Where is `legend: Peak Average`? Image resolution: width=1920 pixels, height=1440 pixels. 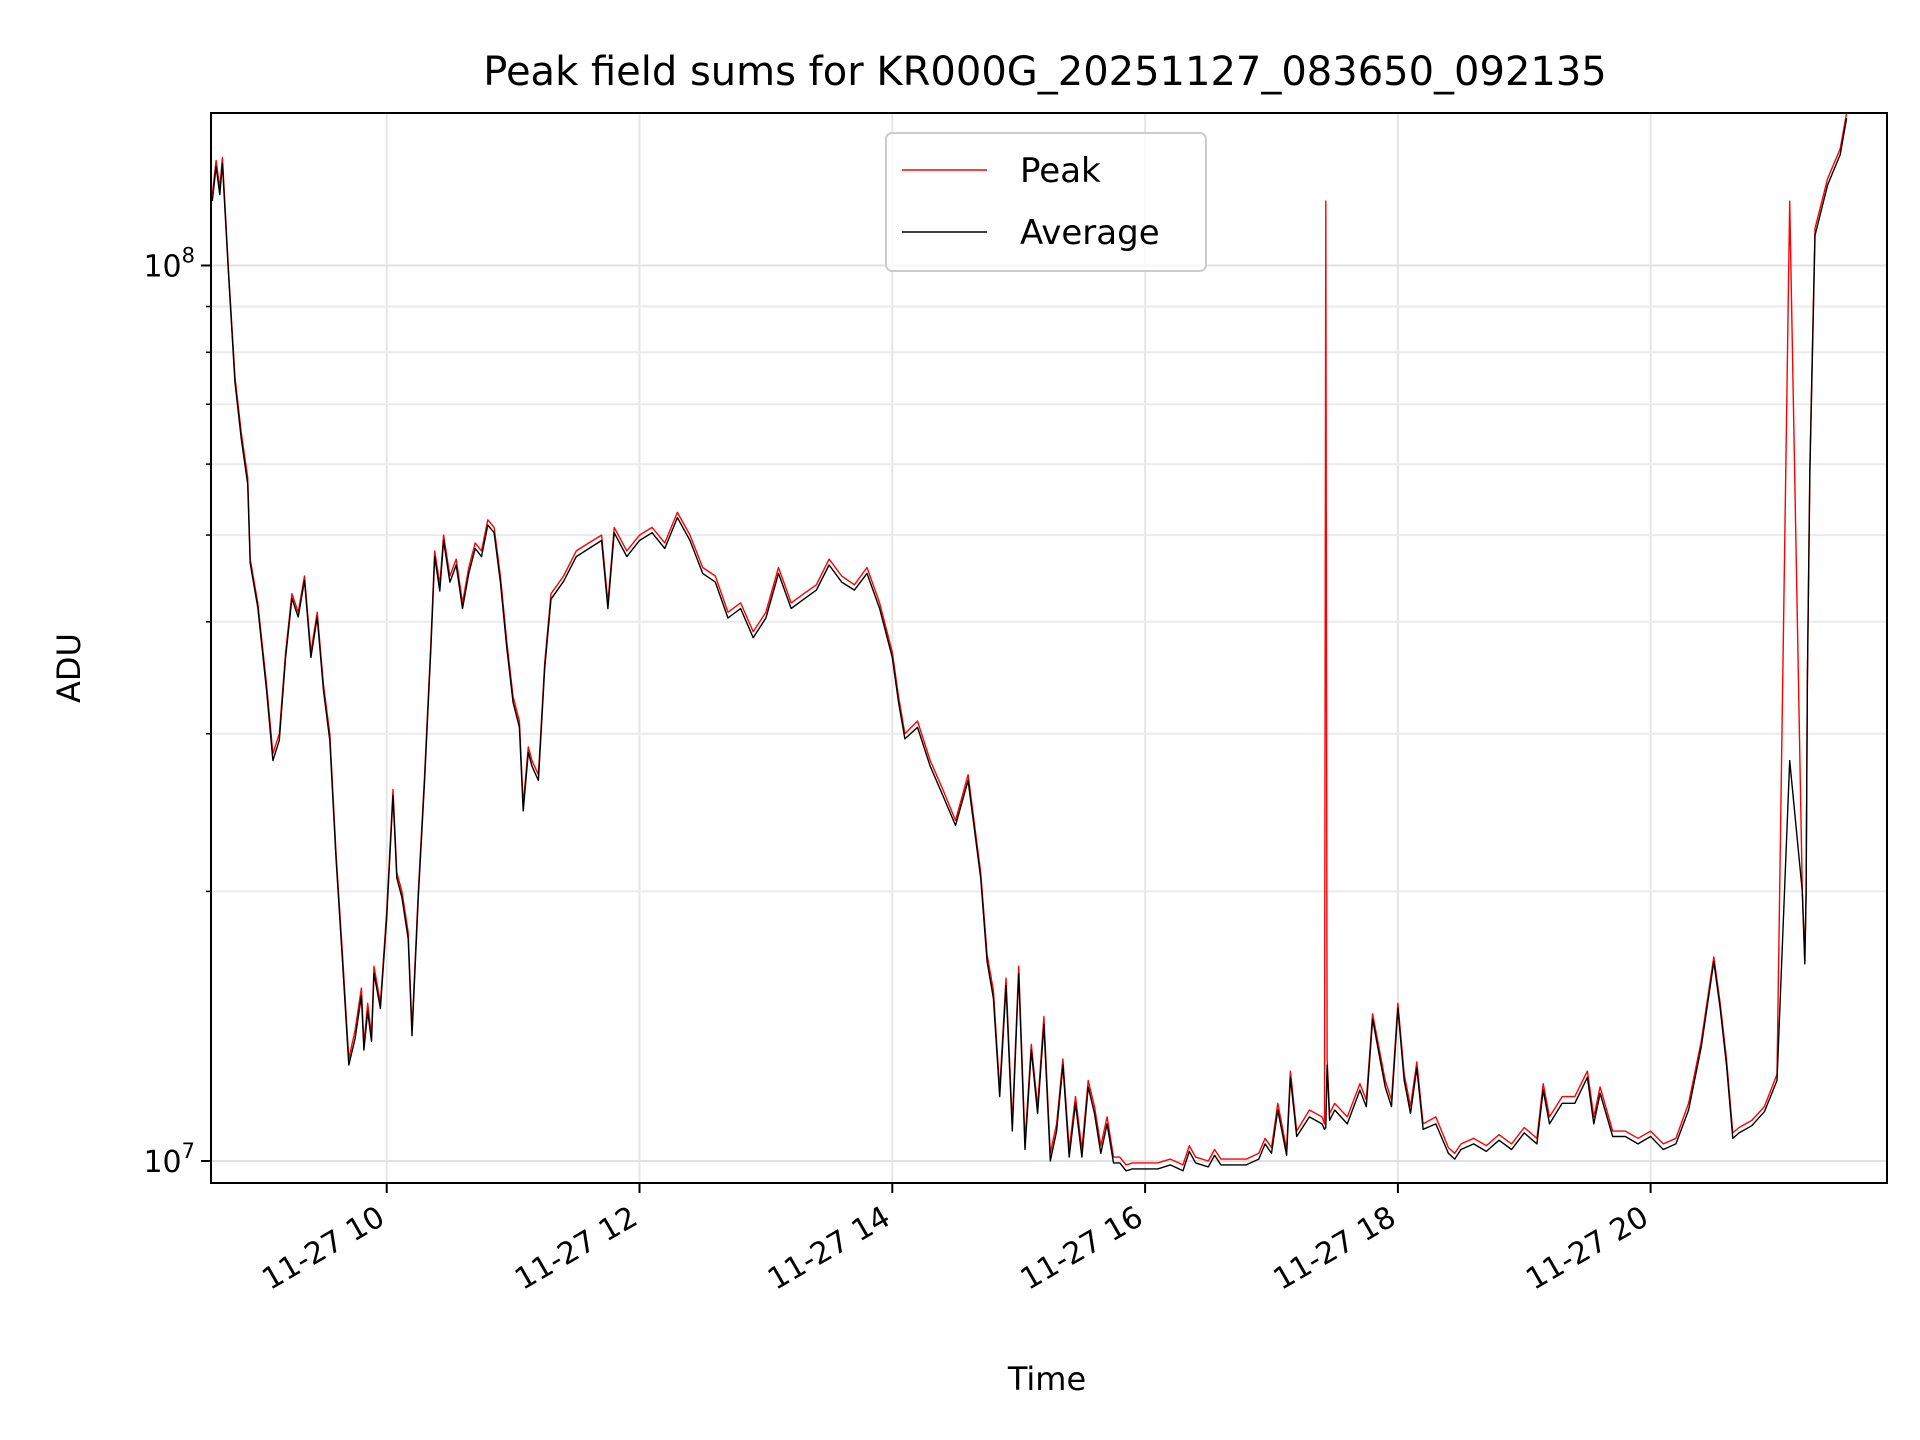 legend: Peak Average is located at coordinates (1046, 202).